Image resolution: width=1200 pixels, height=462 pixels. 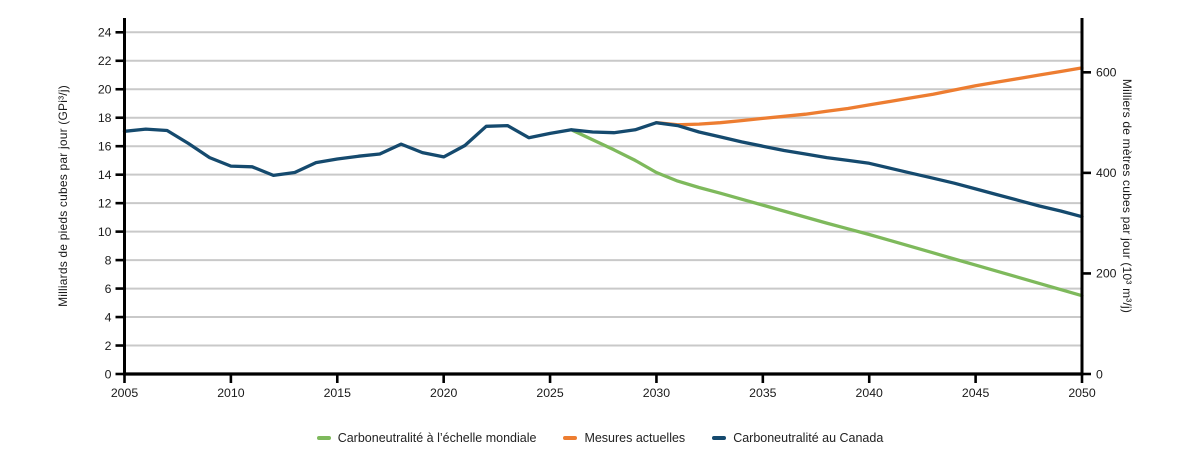 I want to click on left-axis-tick-label: 16, so click(x=105, y=147).